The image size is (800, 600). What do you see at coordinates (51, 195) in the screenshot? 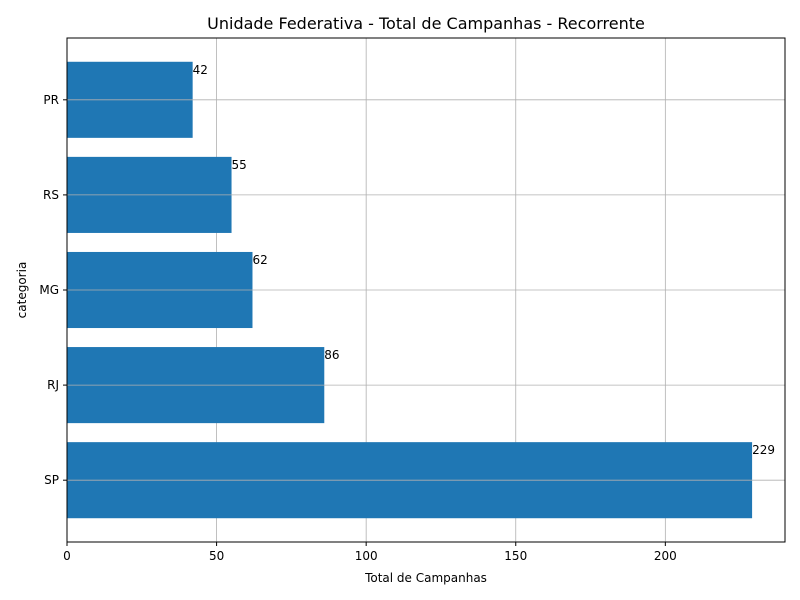
I see `y-tick-label-rs: RS` at bounding box center [51, 195].